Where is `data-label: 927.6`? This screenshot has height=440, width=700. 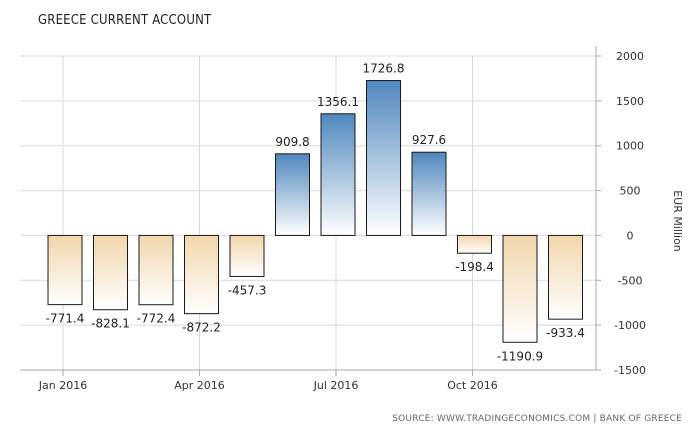
data-label: 927.6 is located at coordinates (429, 140).